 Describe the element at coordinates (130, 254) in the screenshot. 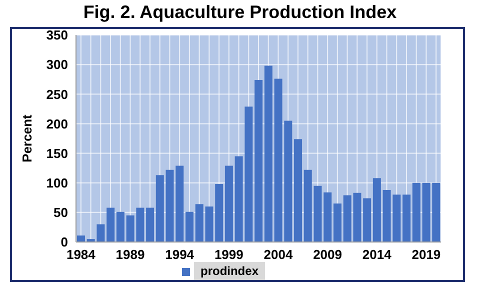

I see `x-tick-label: 1989` at that location.